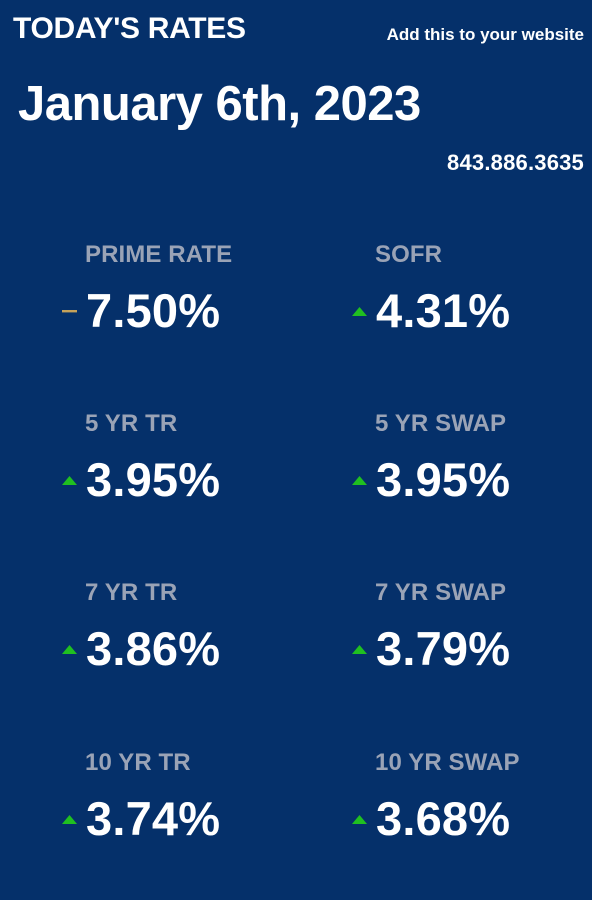  What do you see at coordinates (443, 648) in the screenshot?
I see `rate-value: 3.79%` at bounding box center [443, 648].